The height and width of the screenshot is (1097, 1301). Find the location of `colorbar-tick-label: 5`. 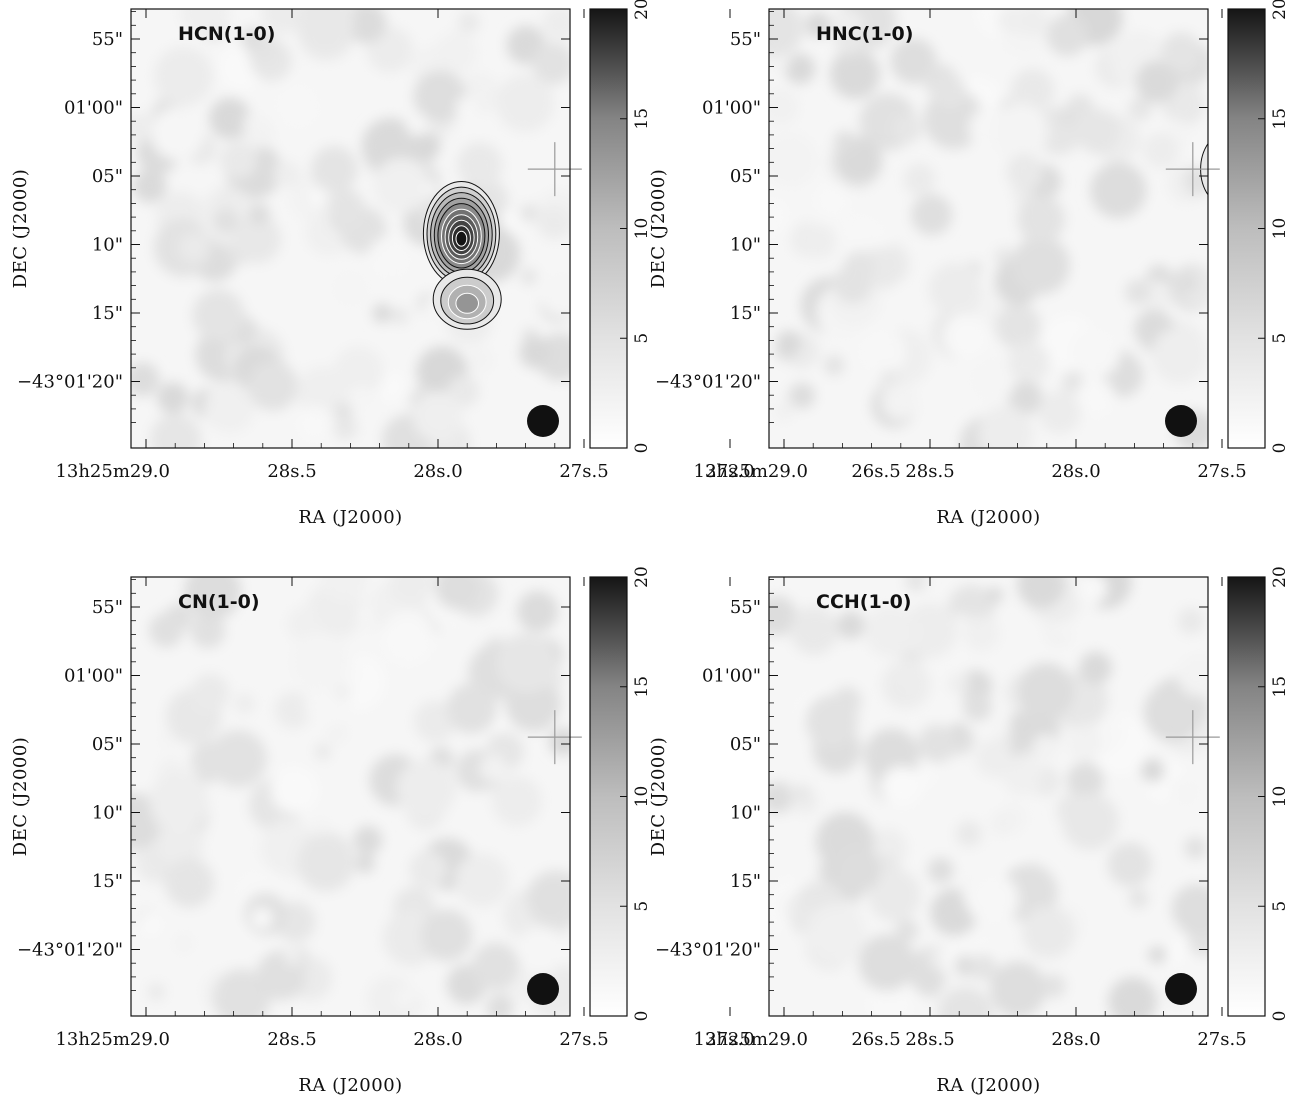

colorbar-tick-label: 5 is located at coordinates (642, 906).